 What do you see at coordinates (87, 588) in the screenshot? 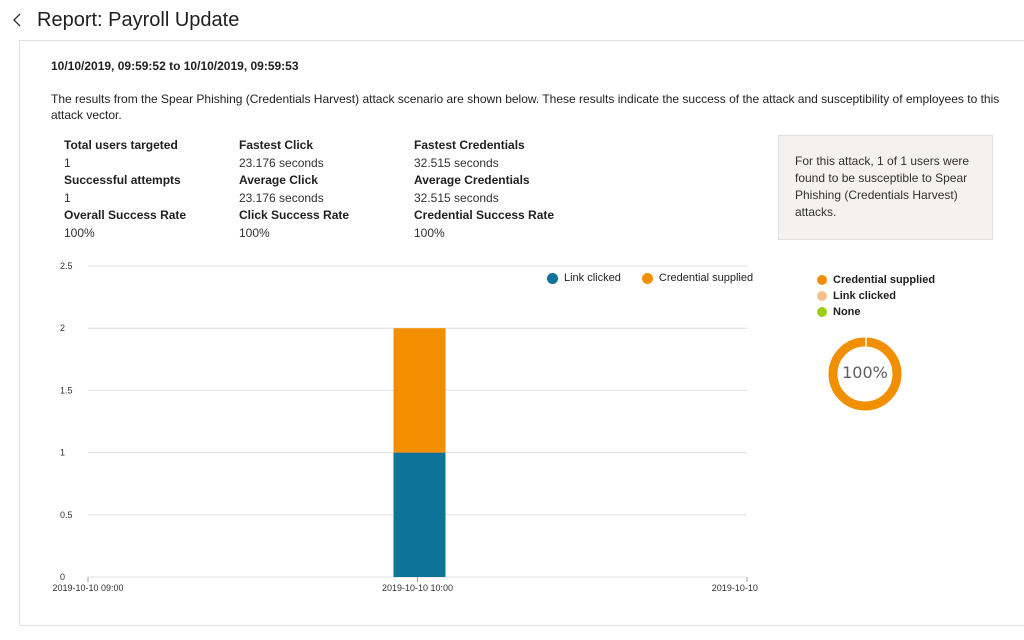
I see `x-tick-label: 2019-10-10 09:00` at bounding box center [87, 588].